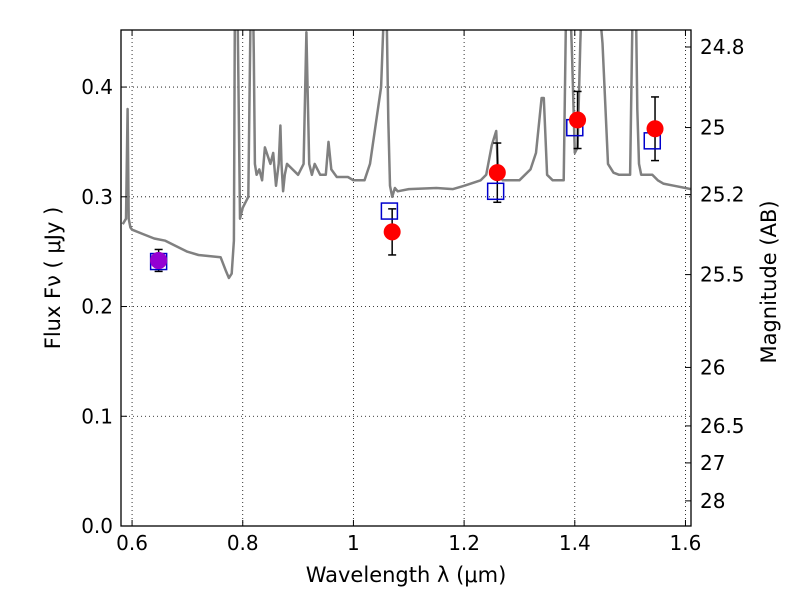 The height and width of the screenshot is (600, 800). What do you see at coordinates (97, 526) in the screenshot?
I see `y-tick-label: 0.0` at bounding box center [97, 526].